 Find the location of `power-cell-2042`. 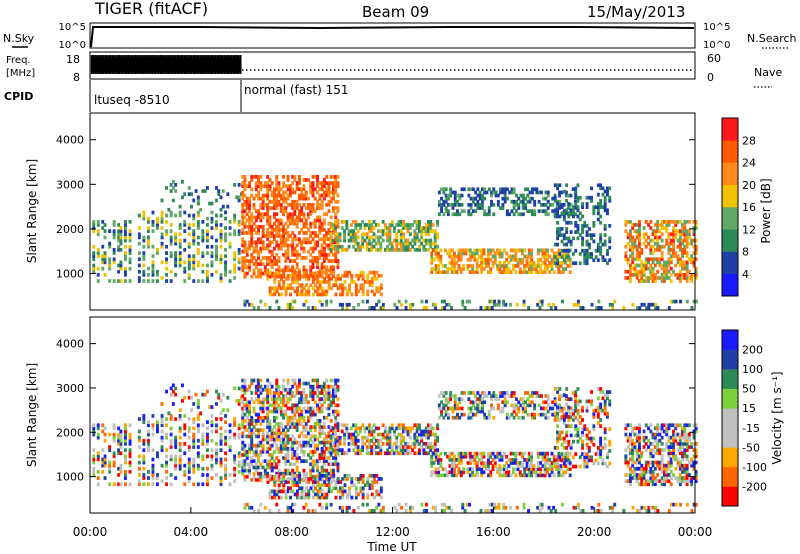

power-cell-2042 is located at coordinates (469, 189).